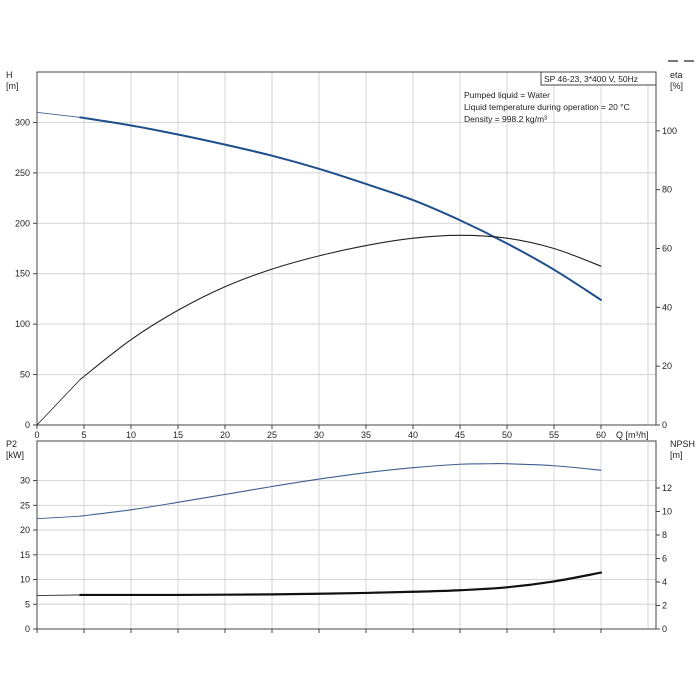 The height and width of the screenshot is (700, 700). What do you see at coordinates (178, 435) in the screenshot?
I see `x-tick-label: 15` at bounding box center [178, 435].